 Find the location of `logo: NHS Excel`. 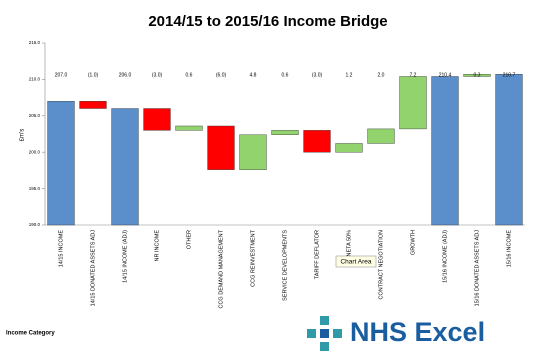

logo: NHS Excel is located at coordinates (396, 333).